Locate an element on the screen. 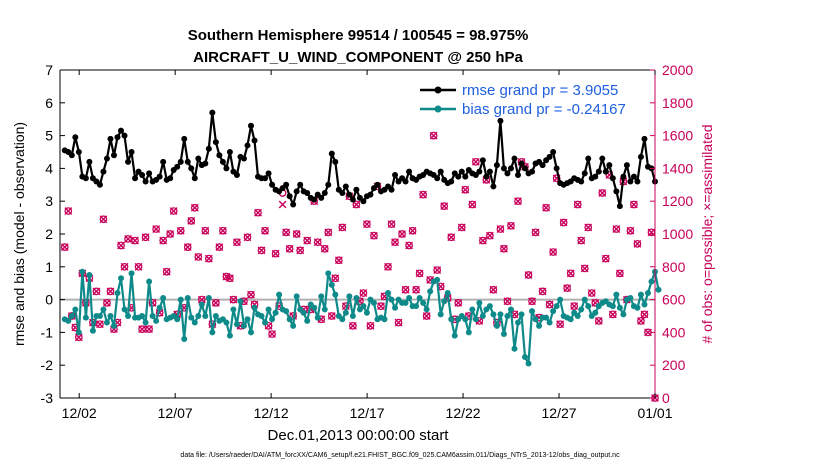 The width and height of the screenshot is (830, 470). y-tick-label-right: 800 is located at coordinates (674, 267).